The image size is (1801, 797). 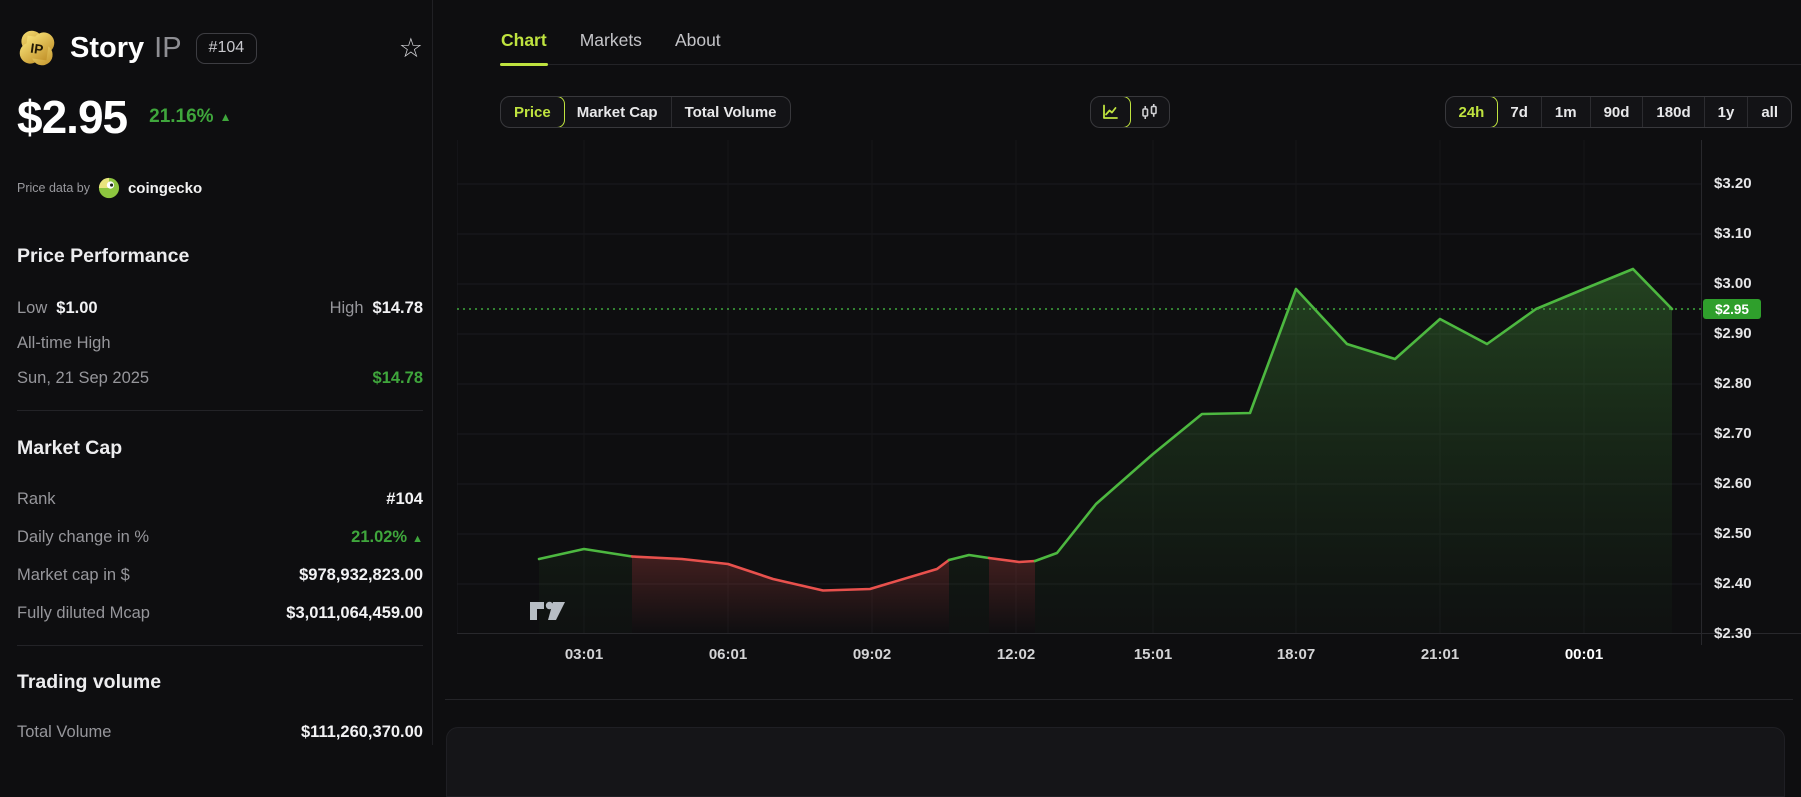 I want to click on range-button-all: all, so click(x=1769, y=112).